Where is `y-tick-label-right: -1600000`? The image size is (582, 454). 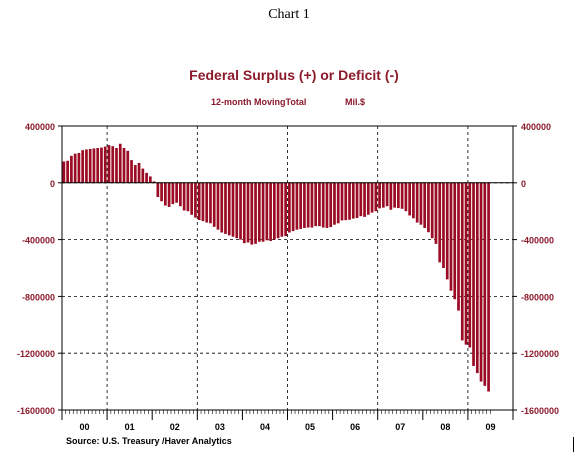 y-tick-label-right: -1600000 is located at coordinates (540, 411).